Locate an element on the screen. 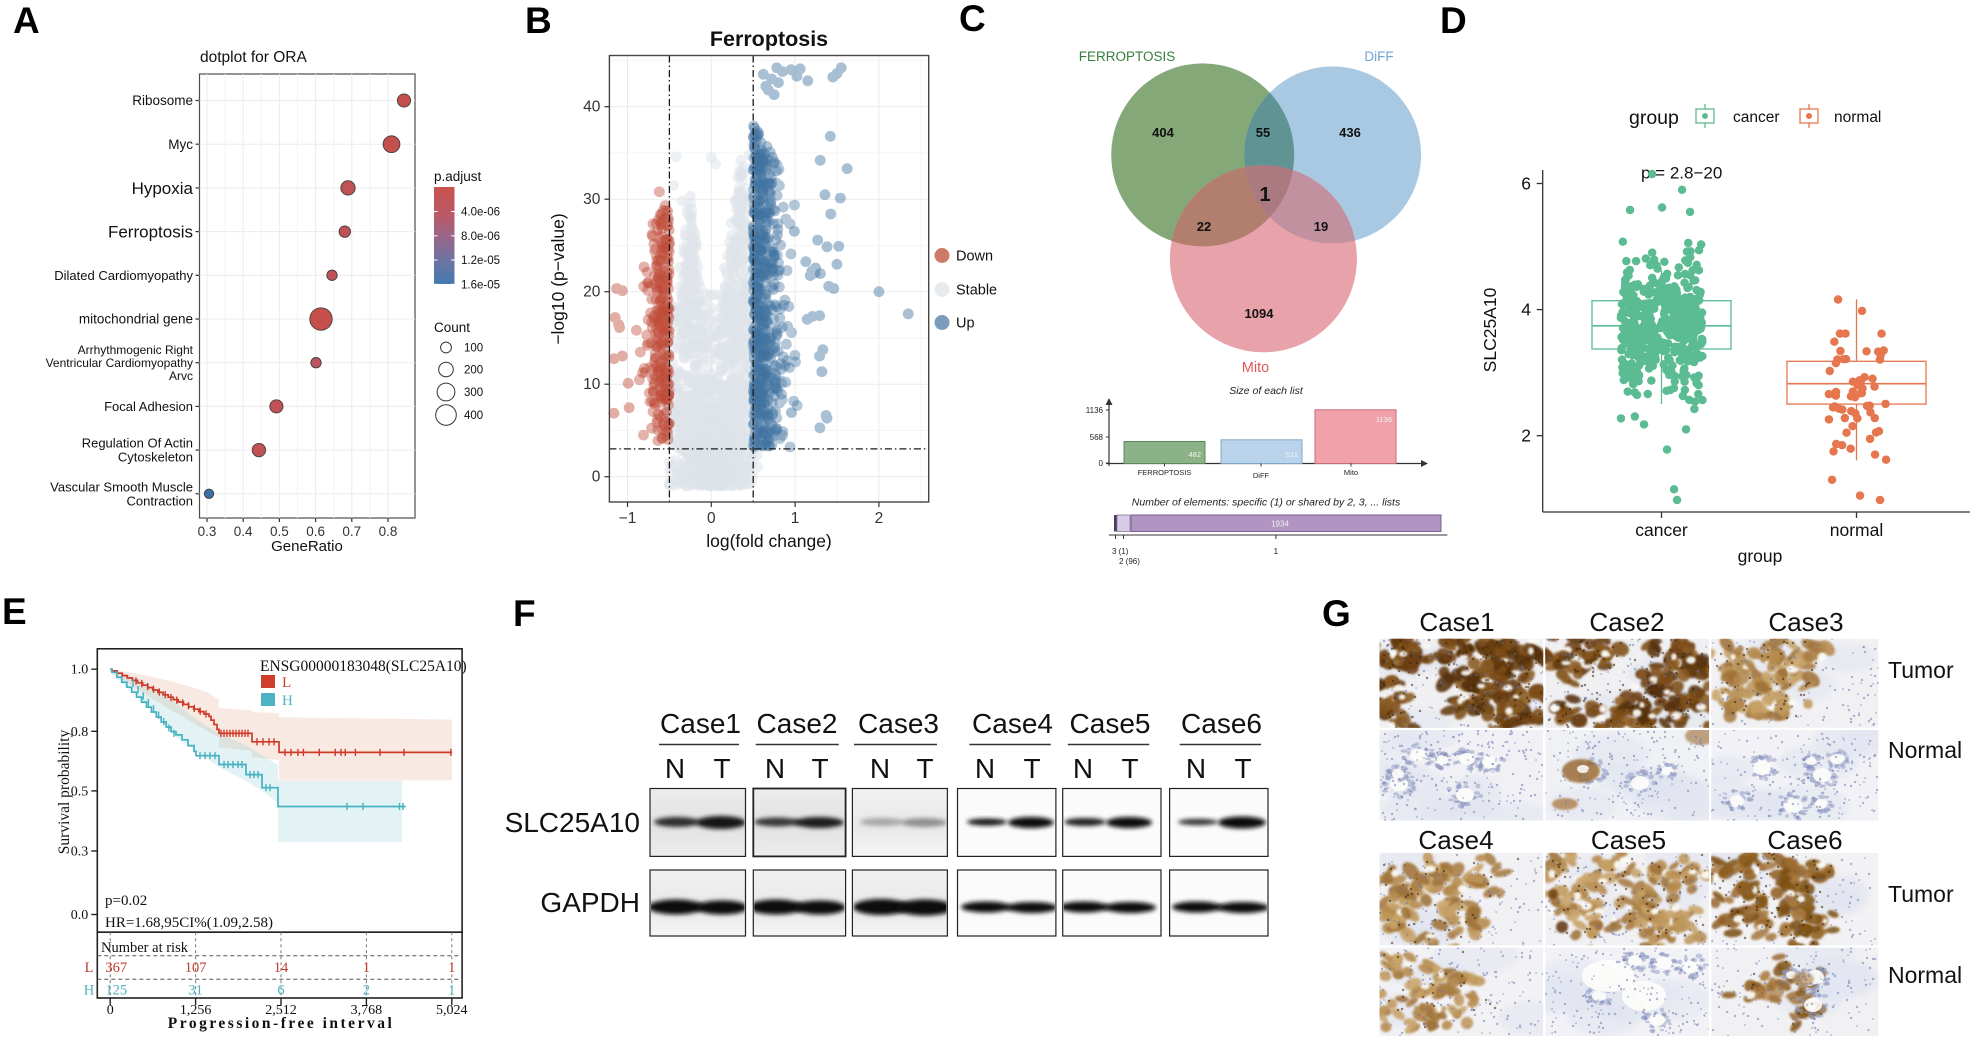 The width and height of the screenshot is (1975, 1037). svg-text: 482 is located at coordinates (1194, 454).